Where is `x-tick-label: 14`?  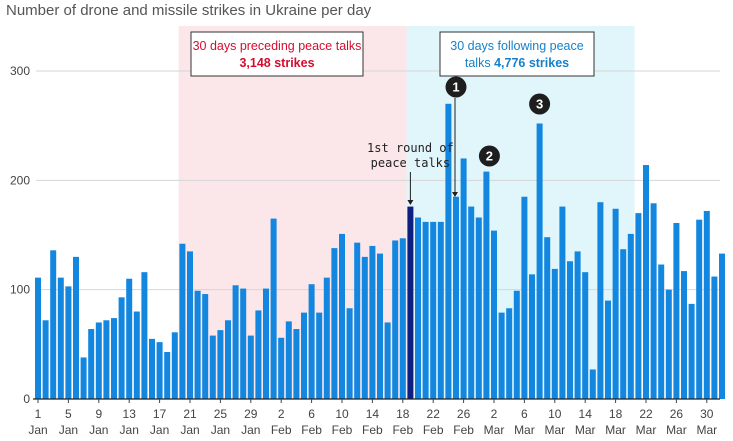
x-tick-label: 14 is located at coordinates (373, 414).